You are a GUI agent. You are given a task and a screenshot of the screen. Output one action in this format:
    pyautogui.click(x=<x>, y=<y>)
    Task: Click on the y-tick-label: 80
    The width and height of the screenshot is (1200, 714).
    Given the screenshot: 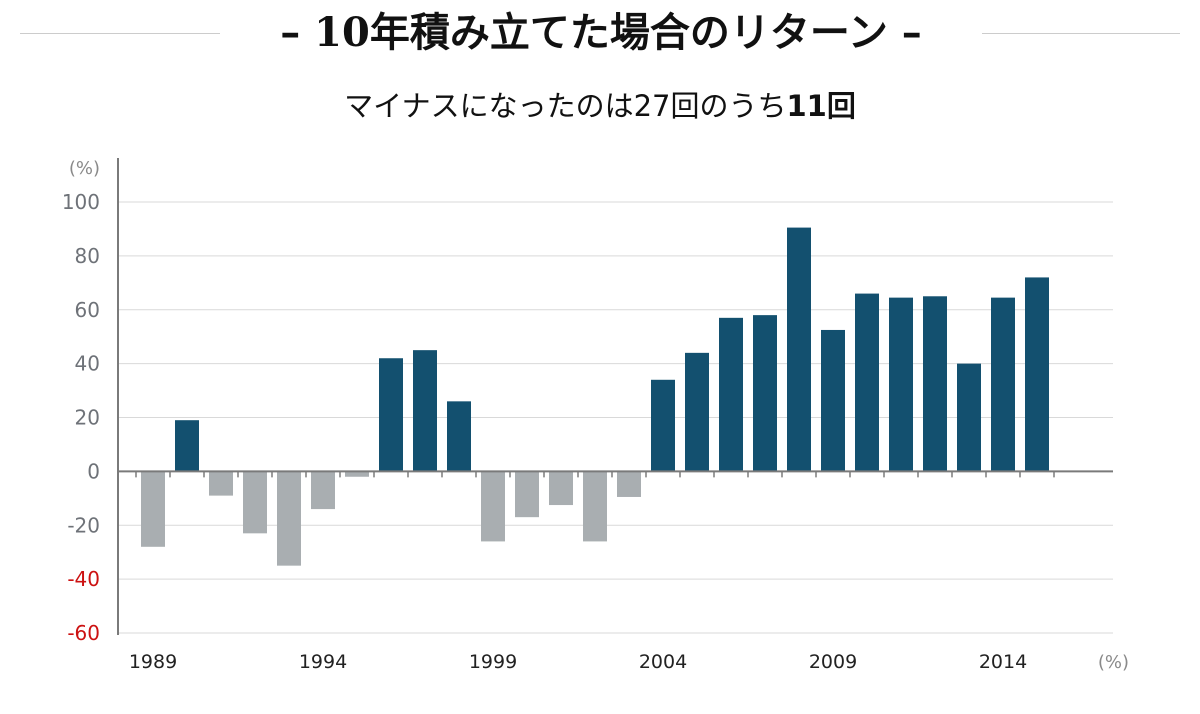 What is the action you would take?
    pyautogui.click(x=87, y=256)
    